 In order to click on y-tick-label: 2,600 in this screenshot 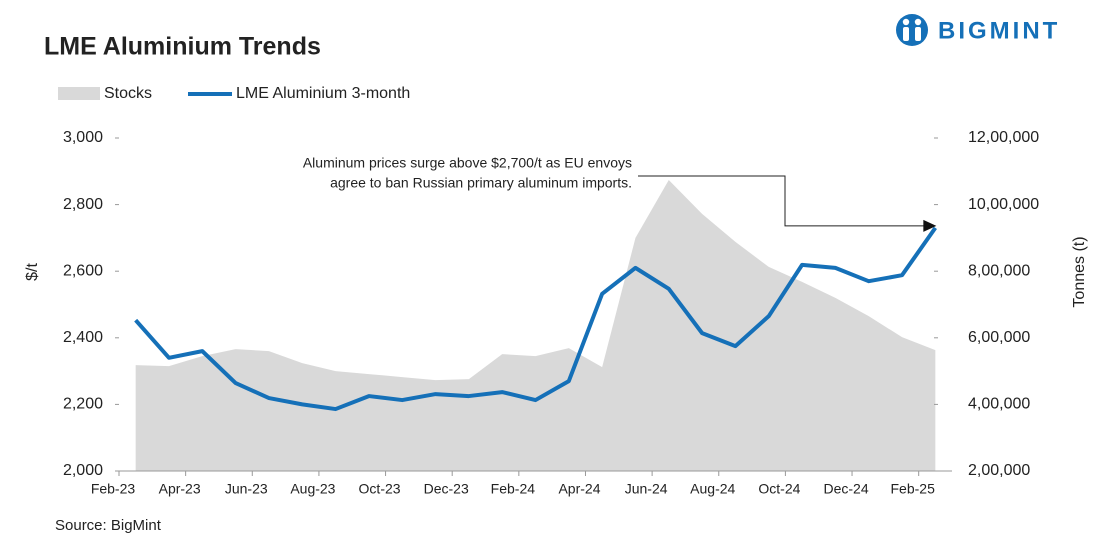, I will do `click(83, 270)`.